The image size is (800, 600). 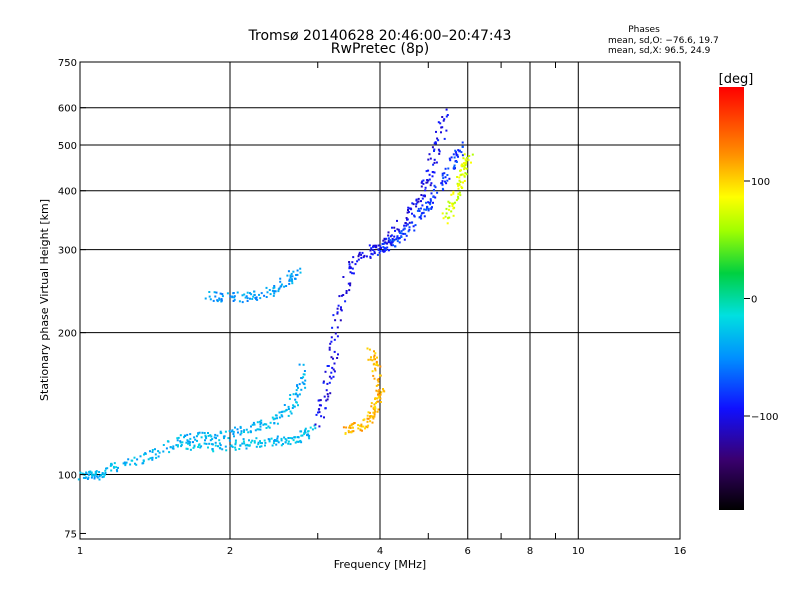 What do you see at coordinates (644, 30) in the screenshot?
I see `phases-legend-title: Phases` at bounding box center [644, 30].